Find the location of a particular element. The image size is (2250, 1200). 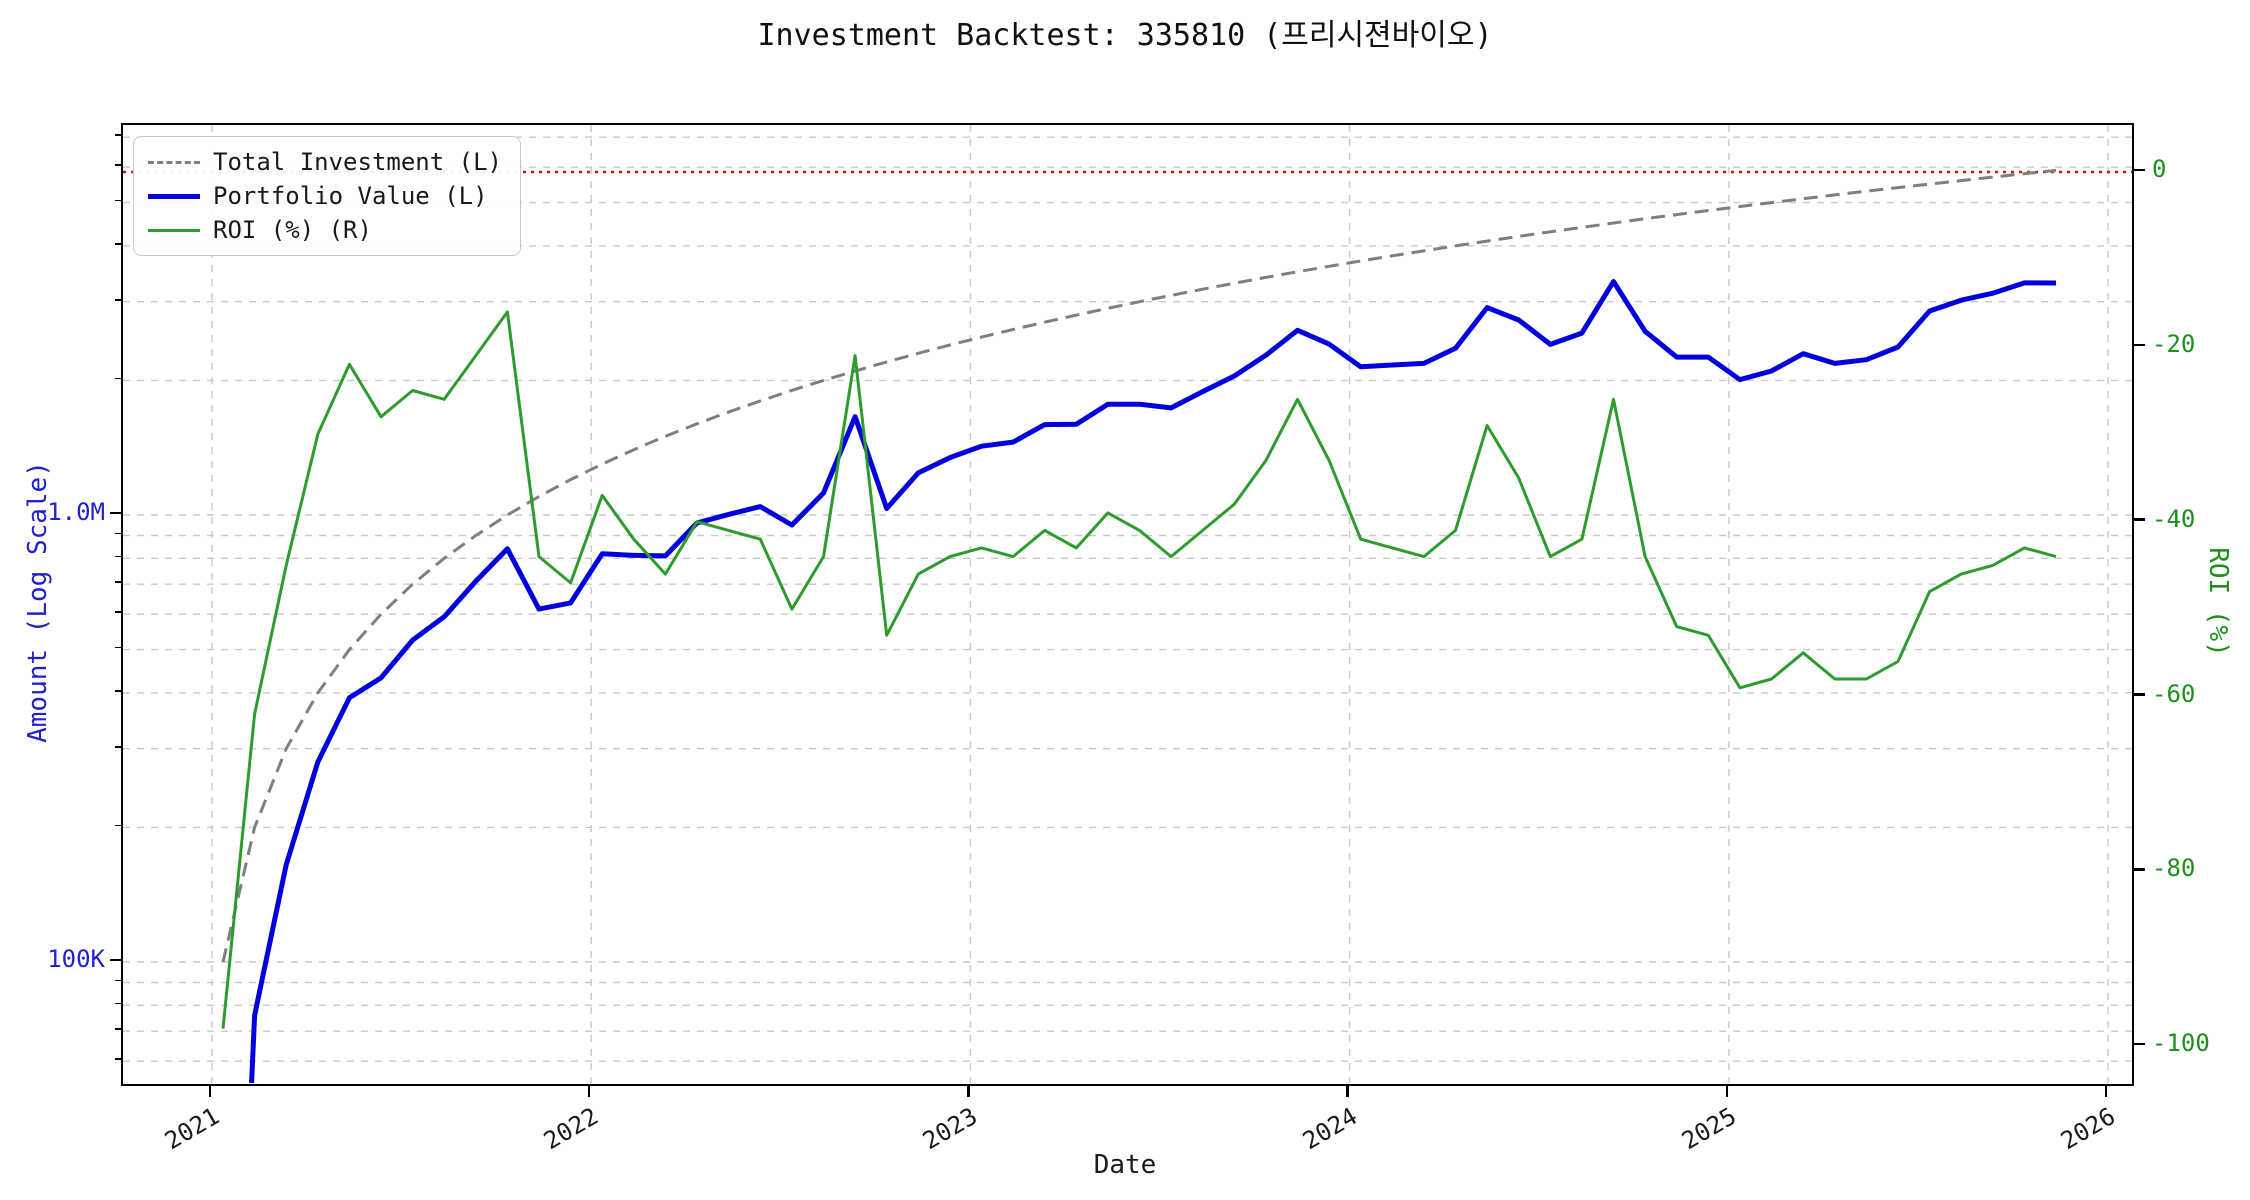

right-tick-label: -60 is located at coordinates (2174, 693).